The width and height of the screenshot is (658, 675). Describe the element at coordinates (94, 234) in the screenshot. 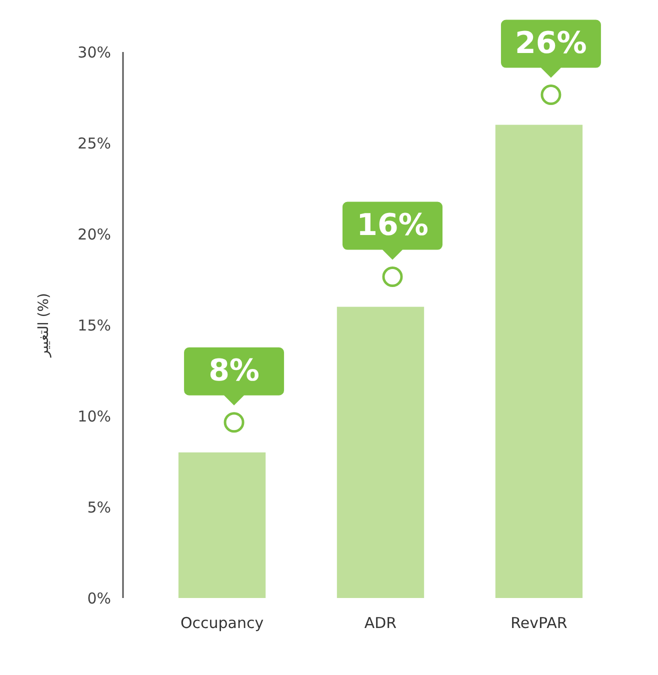

I see `y-tick-label: 20%` at that location.